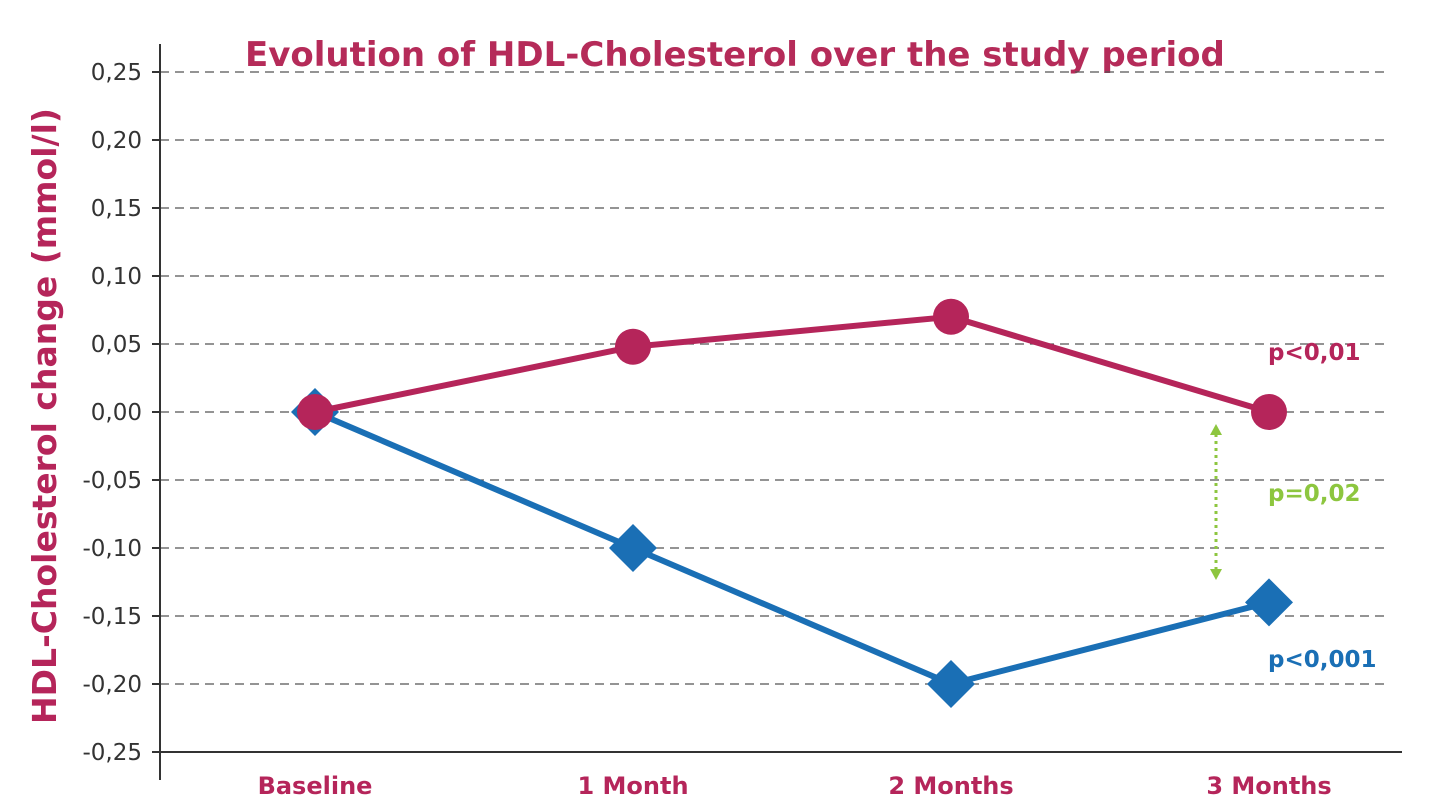  Describe the element at coordinates (1011, 55) in the screenshot. I see `chart-title-part: over the study period` at that location.